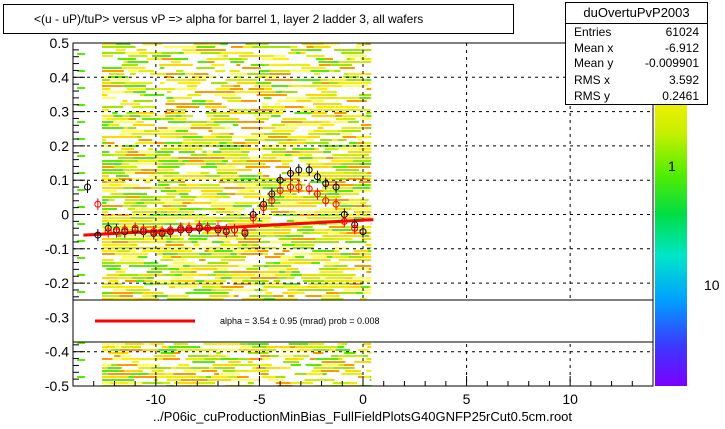  What do you see at coordinates (363, 399) in the screenshot?
I see `x-tick-label: 0` at bounding box center [363, 399].